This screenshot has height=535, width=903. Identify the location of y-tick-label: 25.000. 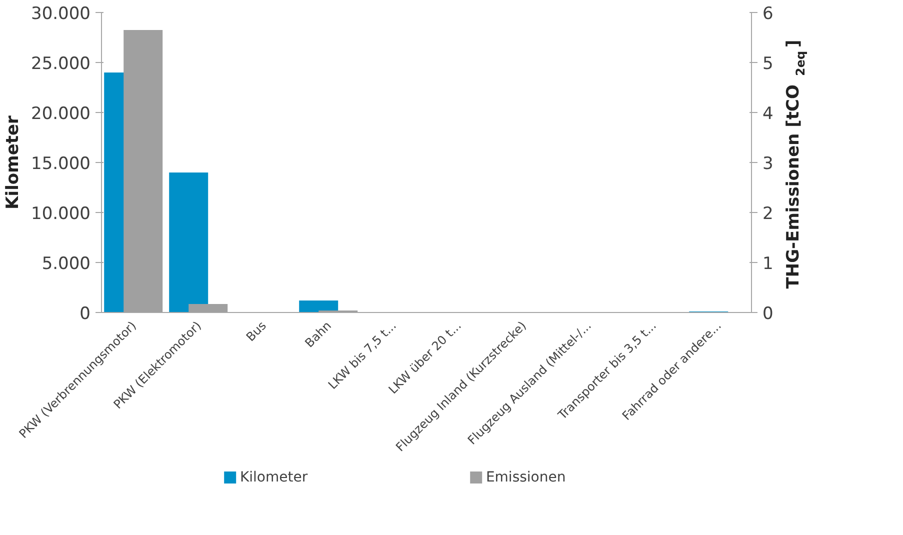
(60, 64).